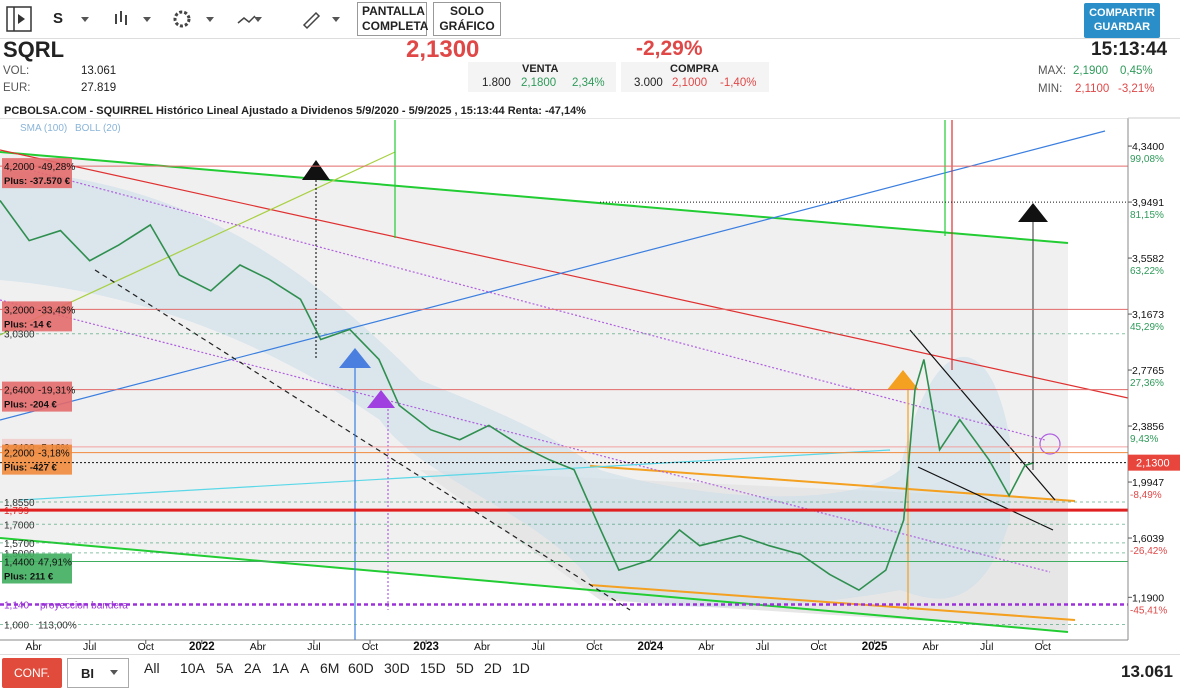 The image size is (1180, 697). What do you see at coordinates (19, 391) in the screenshot?
I see `level-label: 2,6400` at bounding box center [19, 391].